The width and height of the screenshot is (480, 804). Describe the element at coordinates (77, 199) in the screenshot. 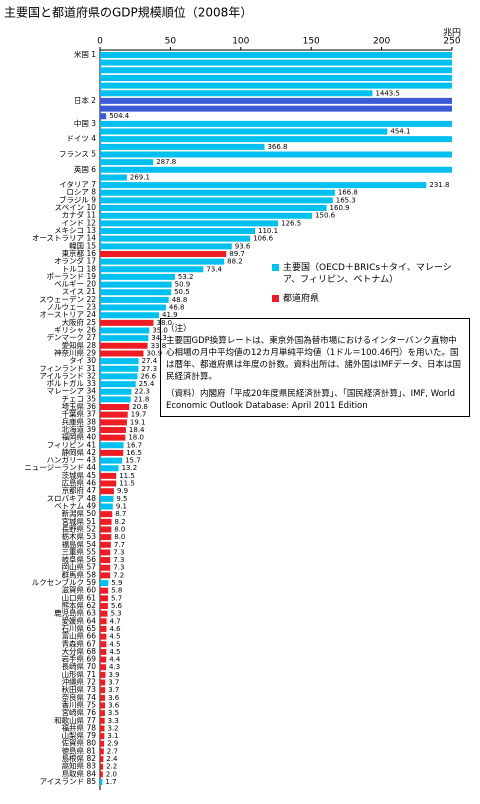

I see `category-label: ブラジル 9` at that location.